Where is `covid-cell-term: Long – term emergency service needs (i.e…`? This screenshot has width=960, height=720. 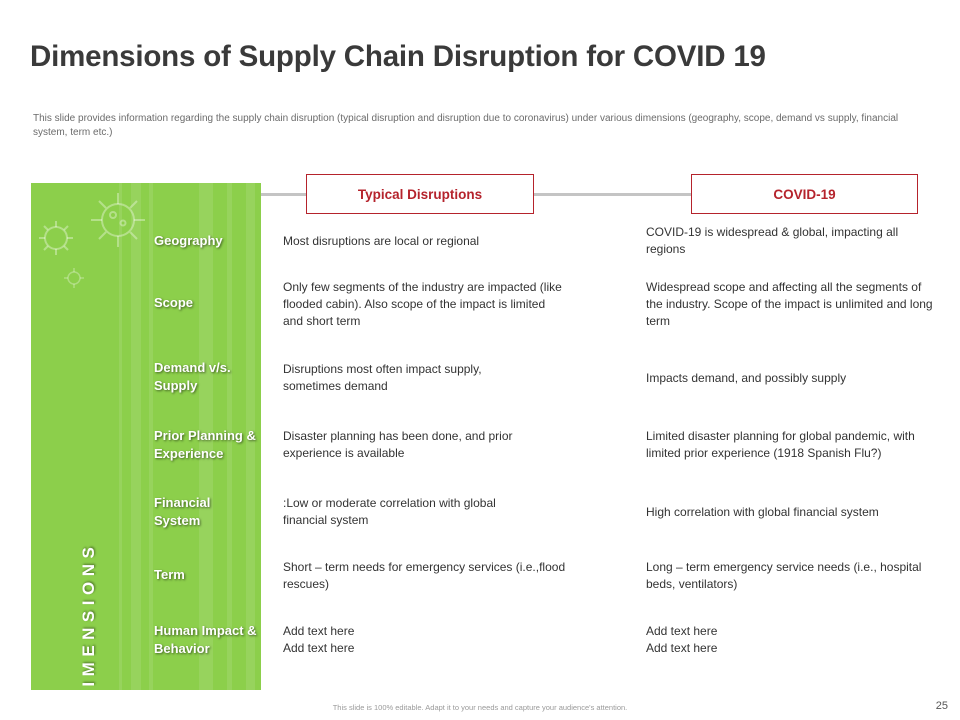
covid-cell-term: Long – term emergency service needs (i.e… is located at coordinates (784, 575).